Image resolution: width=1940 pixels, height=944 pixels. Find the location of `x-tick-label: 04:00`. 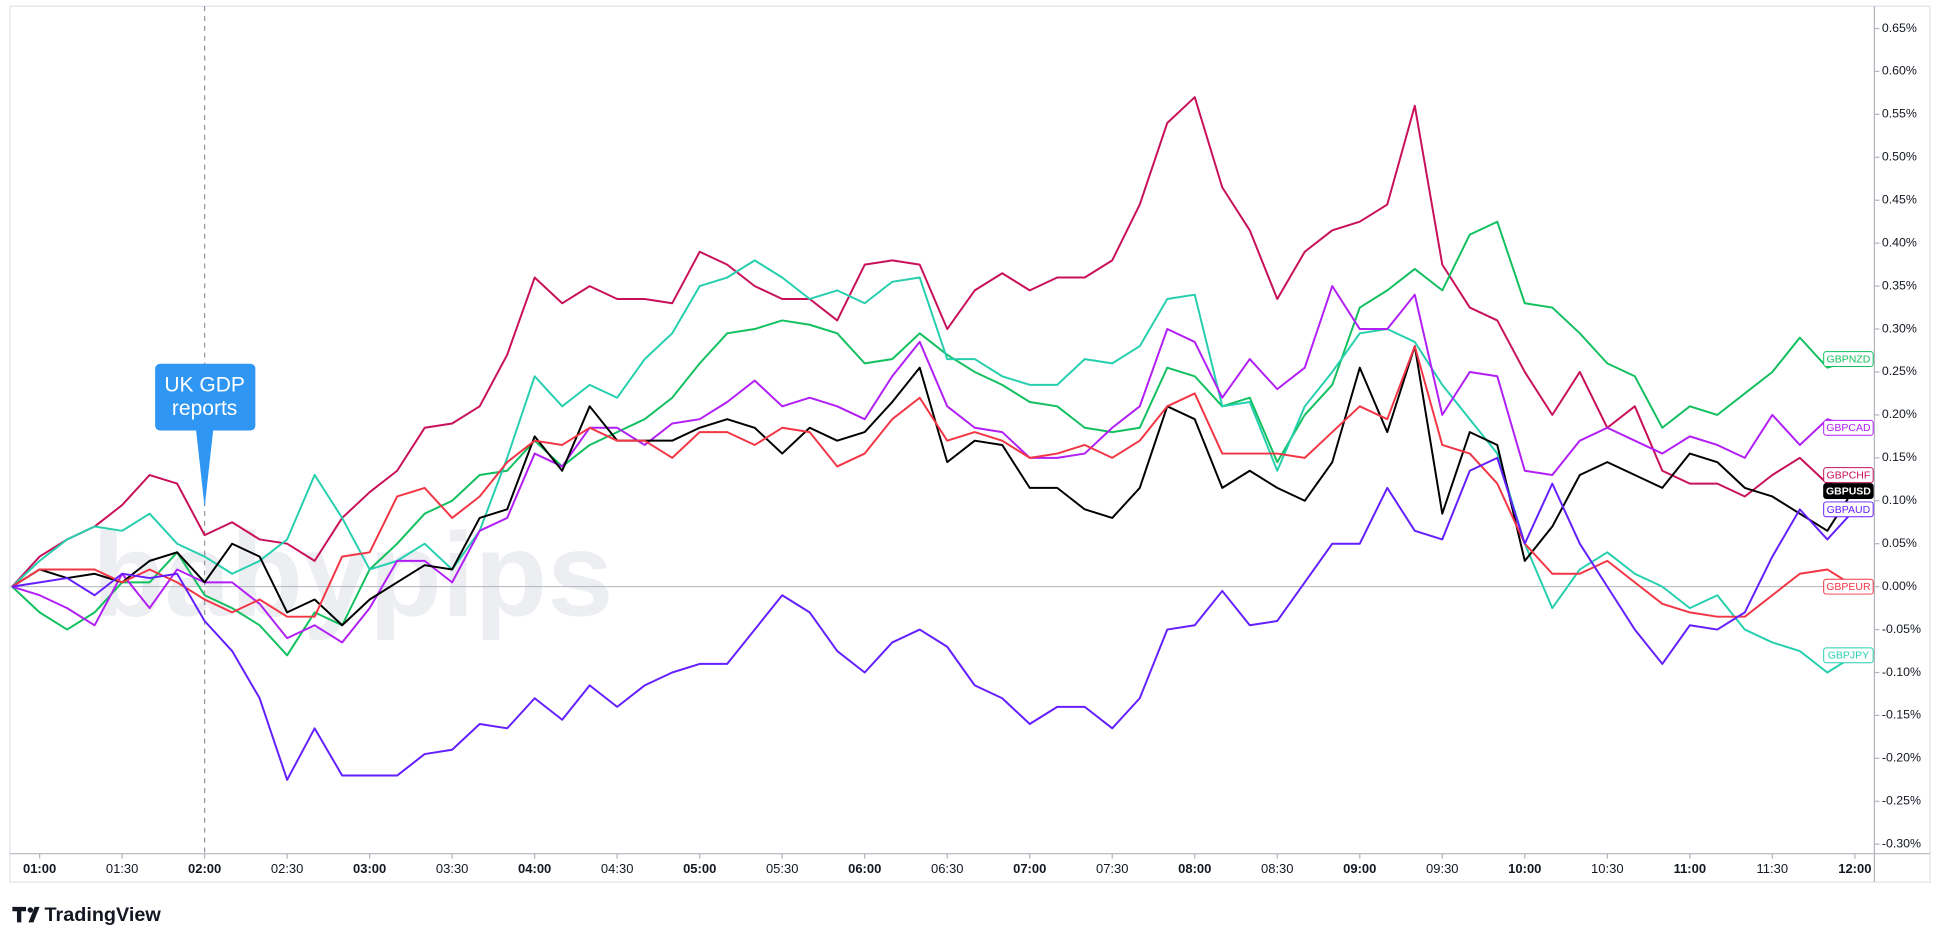

x-tick-label: 04:00 is located at coordinates (534, 868).